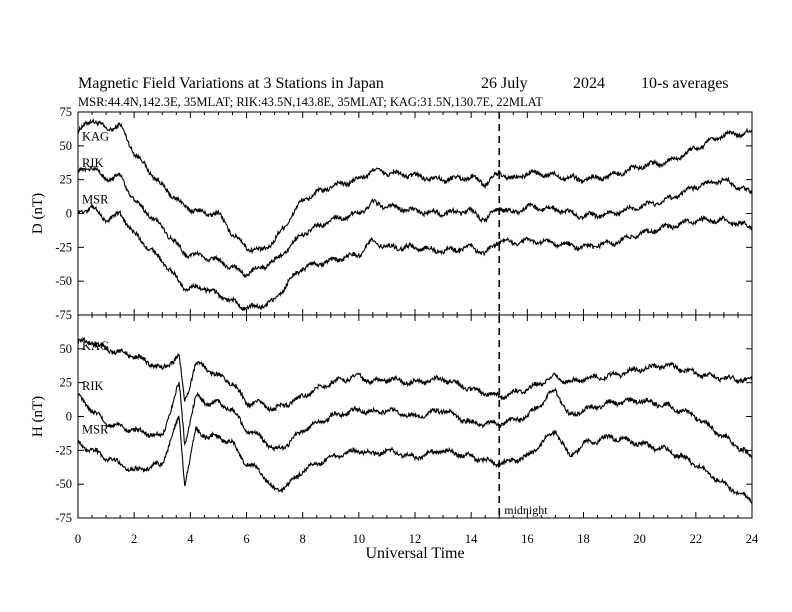 The height and width of the screenshot is (612, 792). I want to click on midnight-label: midnight, so click(526, 510).